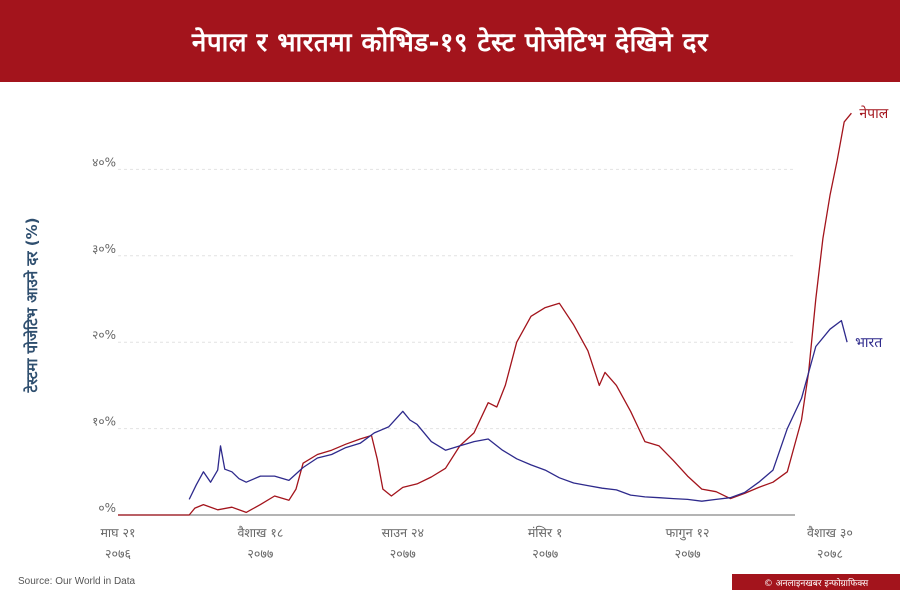  What do you see at coordinates (104, 249) in the screenshot?
I see `y-tick-label: ३०%` at bounding box center [104, 249].